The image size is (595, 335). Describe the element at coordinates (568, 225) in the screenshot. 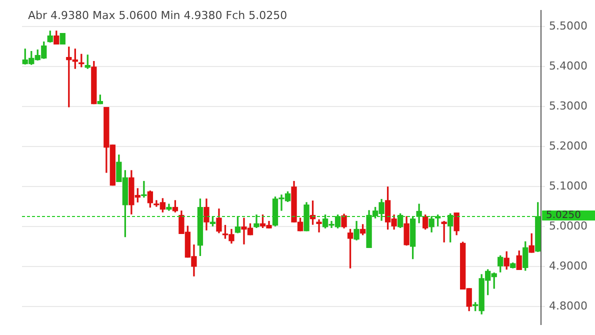

I see `y-tick-label: 5.0000` at that location.